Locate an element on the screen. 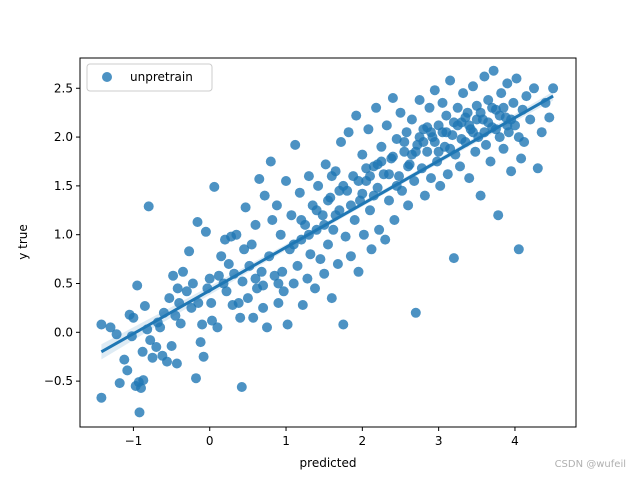 This screenshot has width=640, height=480. y-tick-label: 2.0 is located at coordinates (63, 137).